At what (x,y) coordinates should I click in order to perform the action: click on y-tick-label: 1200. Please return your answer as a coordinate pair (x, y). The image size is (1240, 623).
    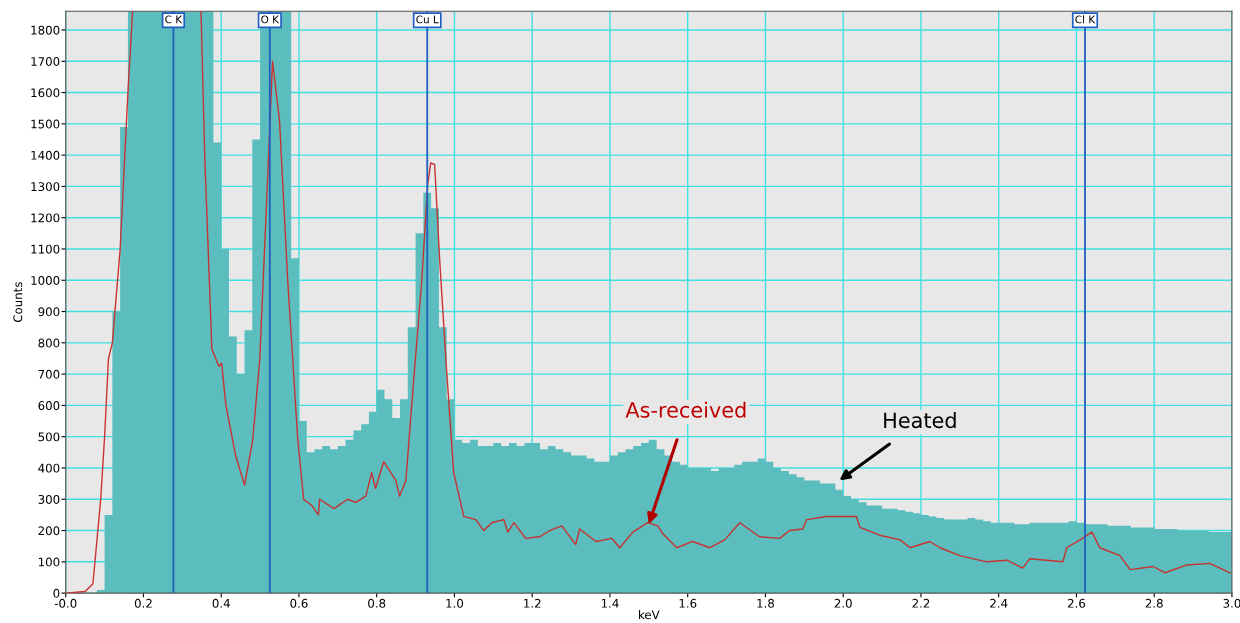
    Looking at the image, I should click on (45, 218).